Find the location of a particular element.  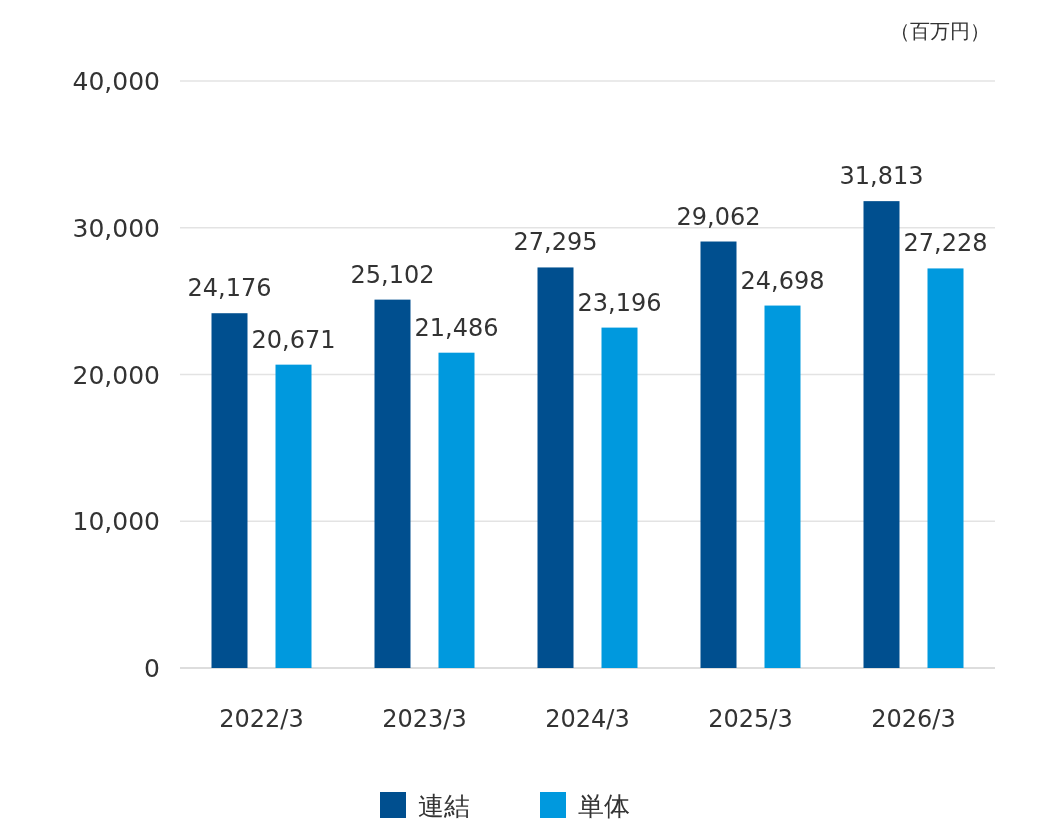

data-label: 31,813 is located at coordinates (881, 176).